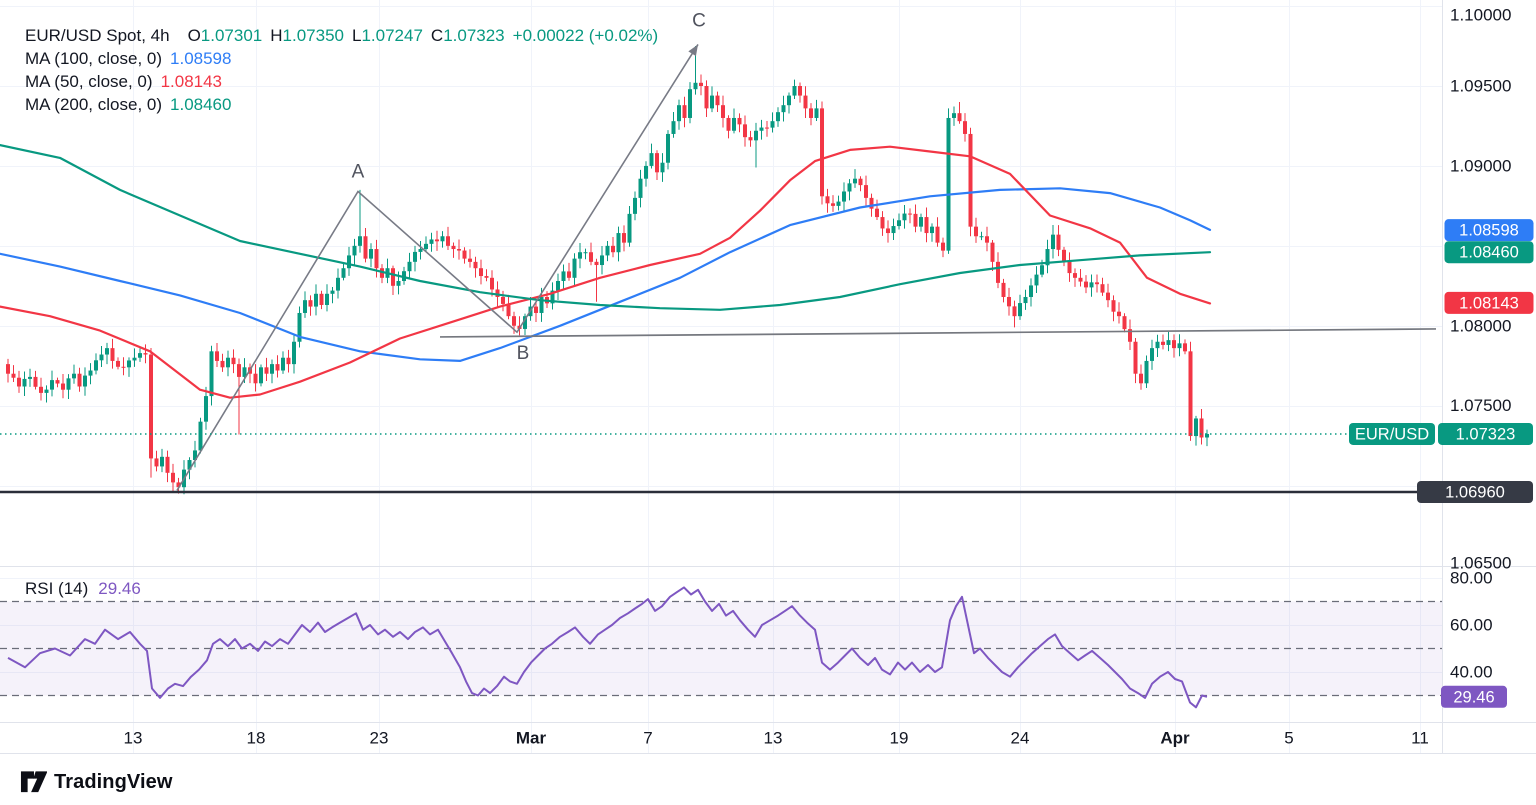 The width and height of the screenshot is (1536, 805). I want to click on ma100-price-badge, so click(1489, 230).